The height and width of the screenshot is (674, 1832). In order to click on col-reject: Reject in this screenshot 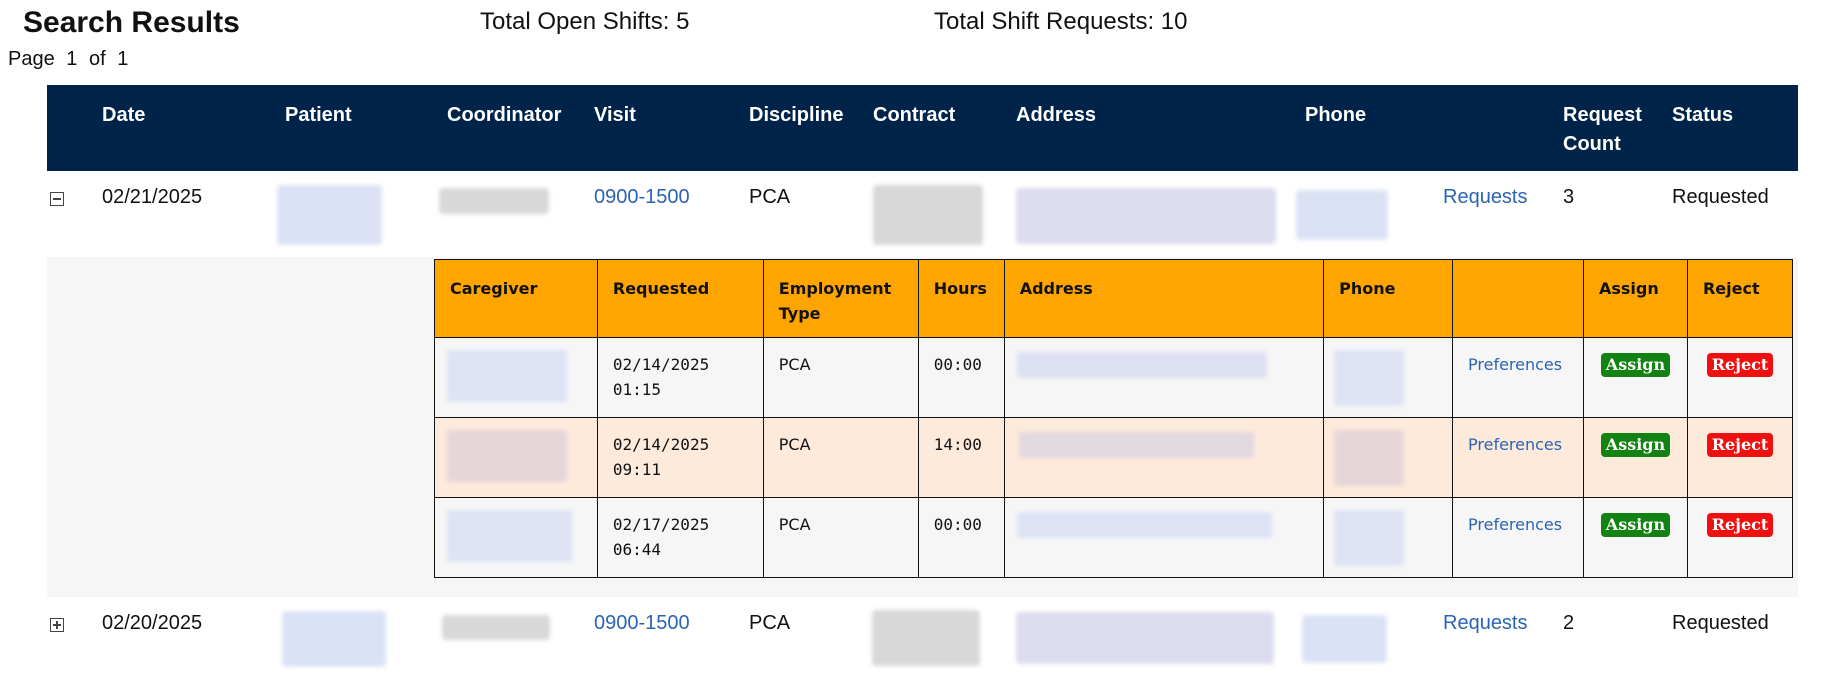, I will do `click(1740, 298)`.